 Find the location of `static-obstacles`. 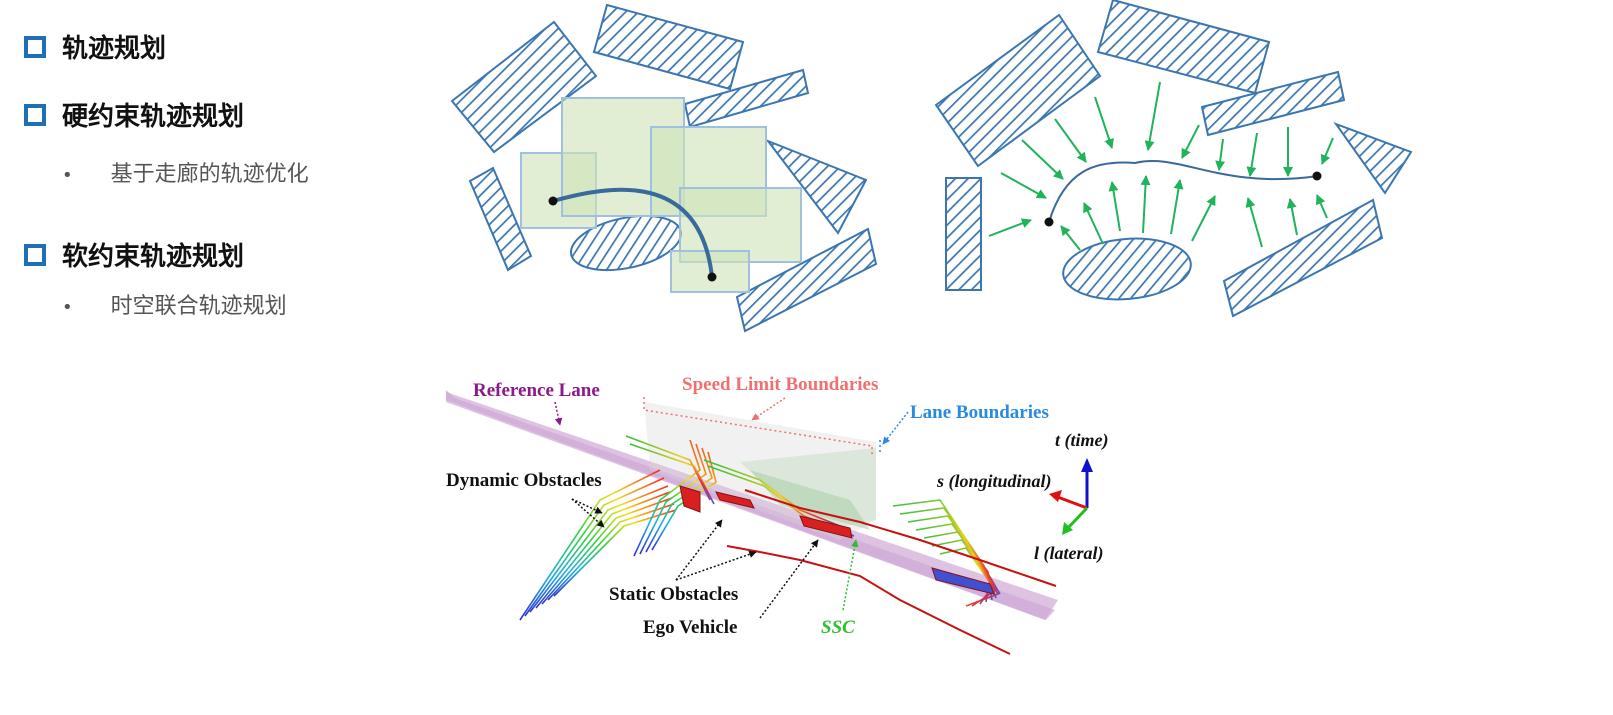

static-obstacles is located at coordinates (837, 540).